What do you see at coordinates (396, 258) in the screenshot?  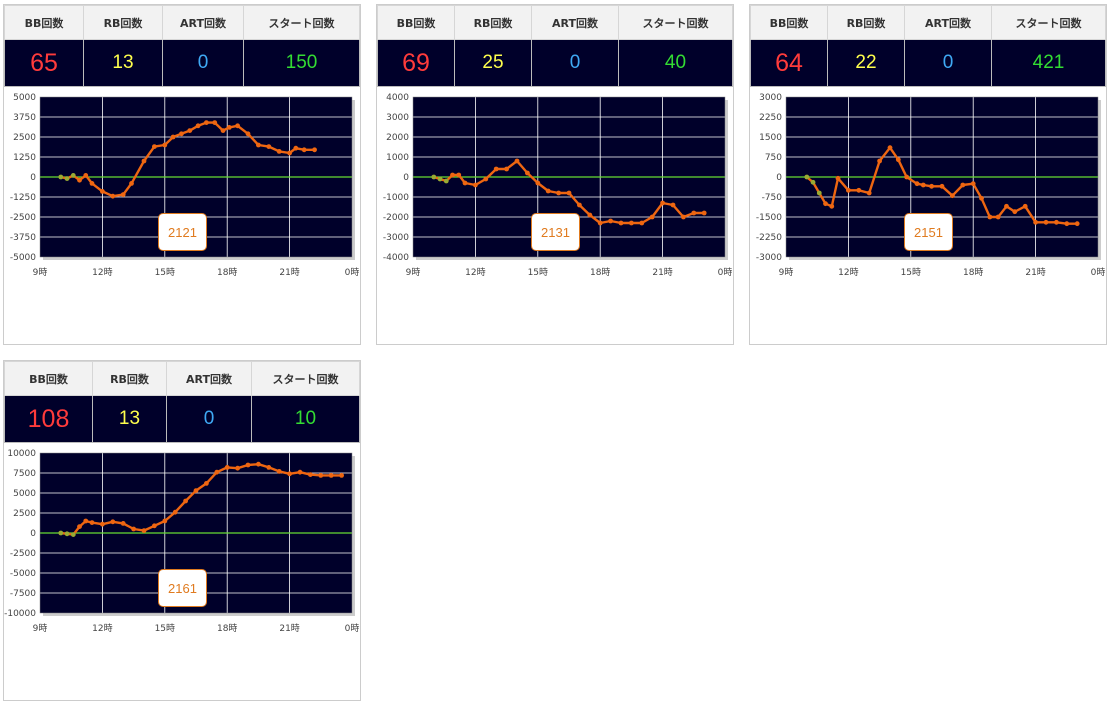 I see `y-tick-label: -4000` at bounding box center [396, 258].